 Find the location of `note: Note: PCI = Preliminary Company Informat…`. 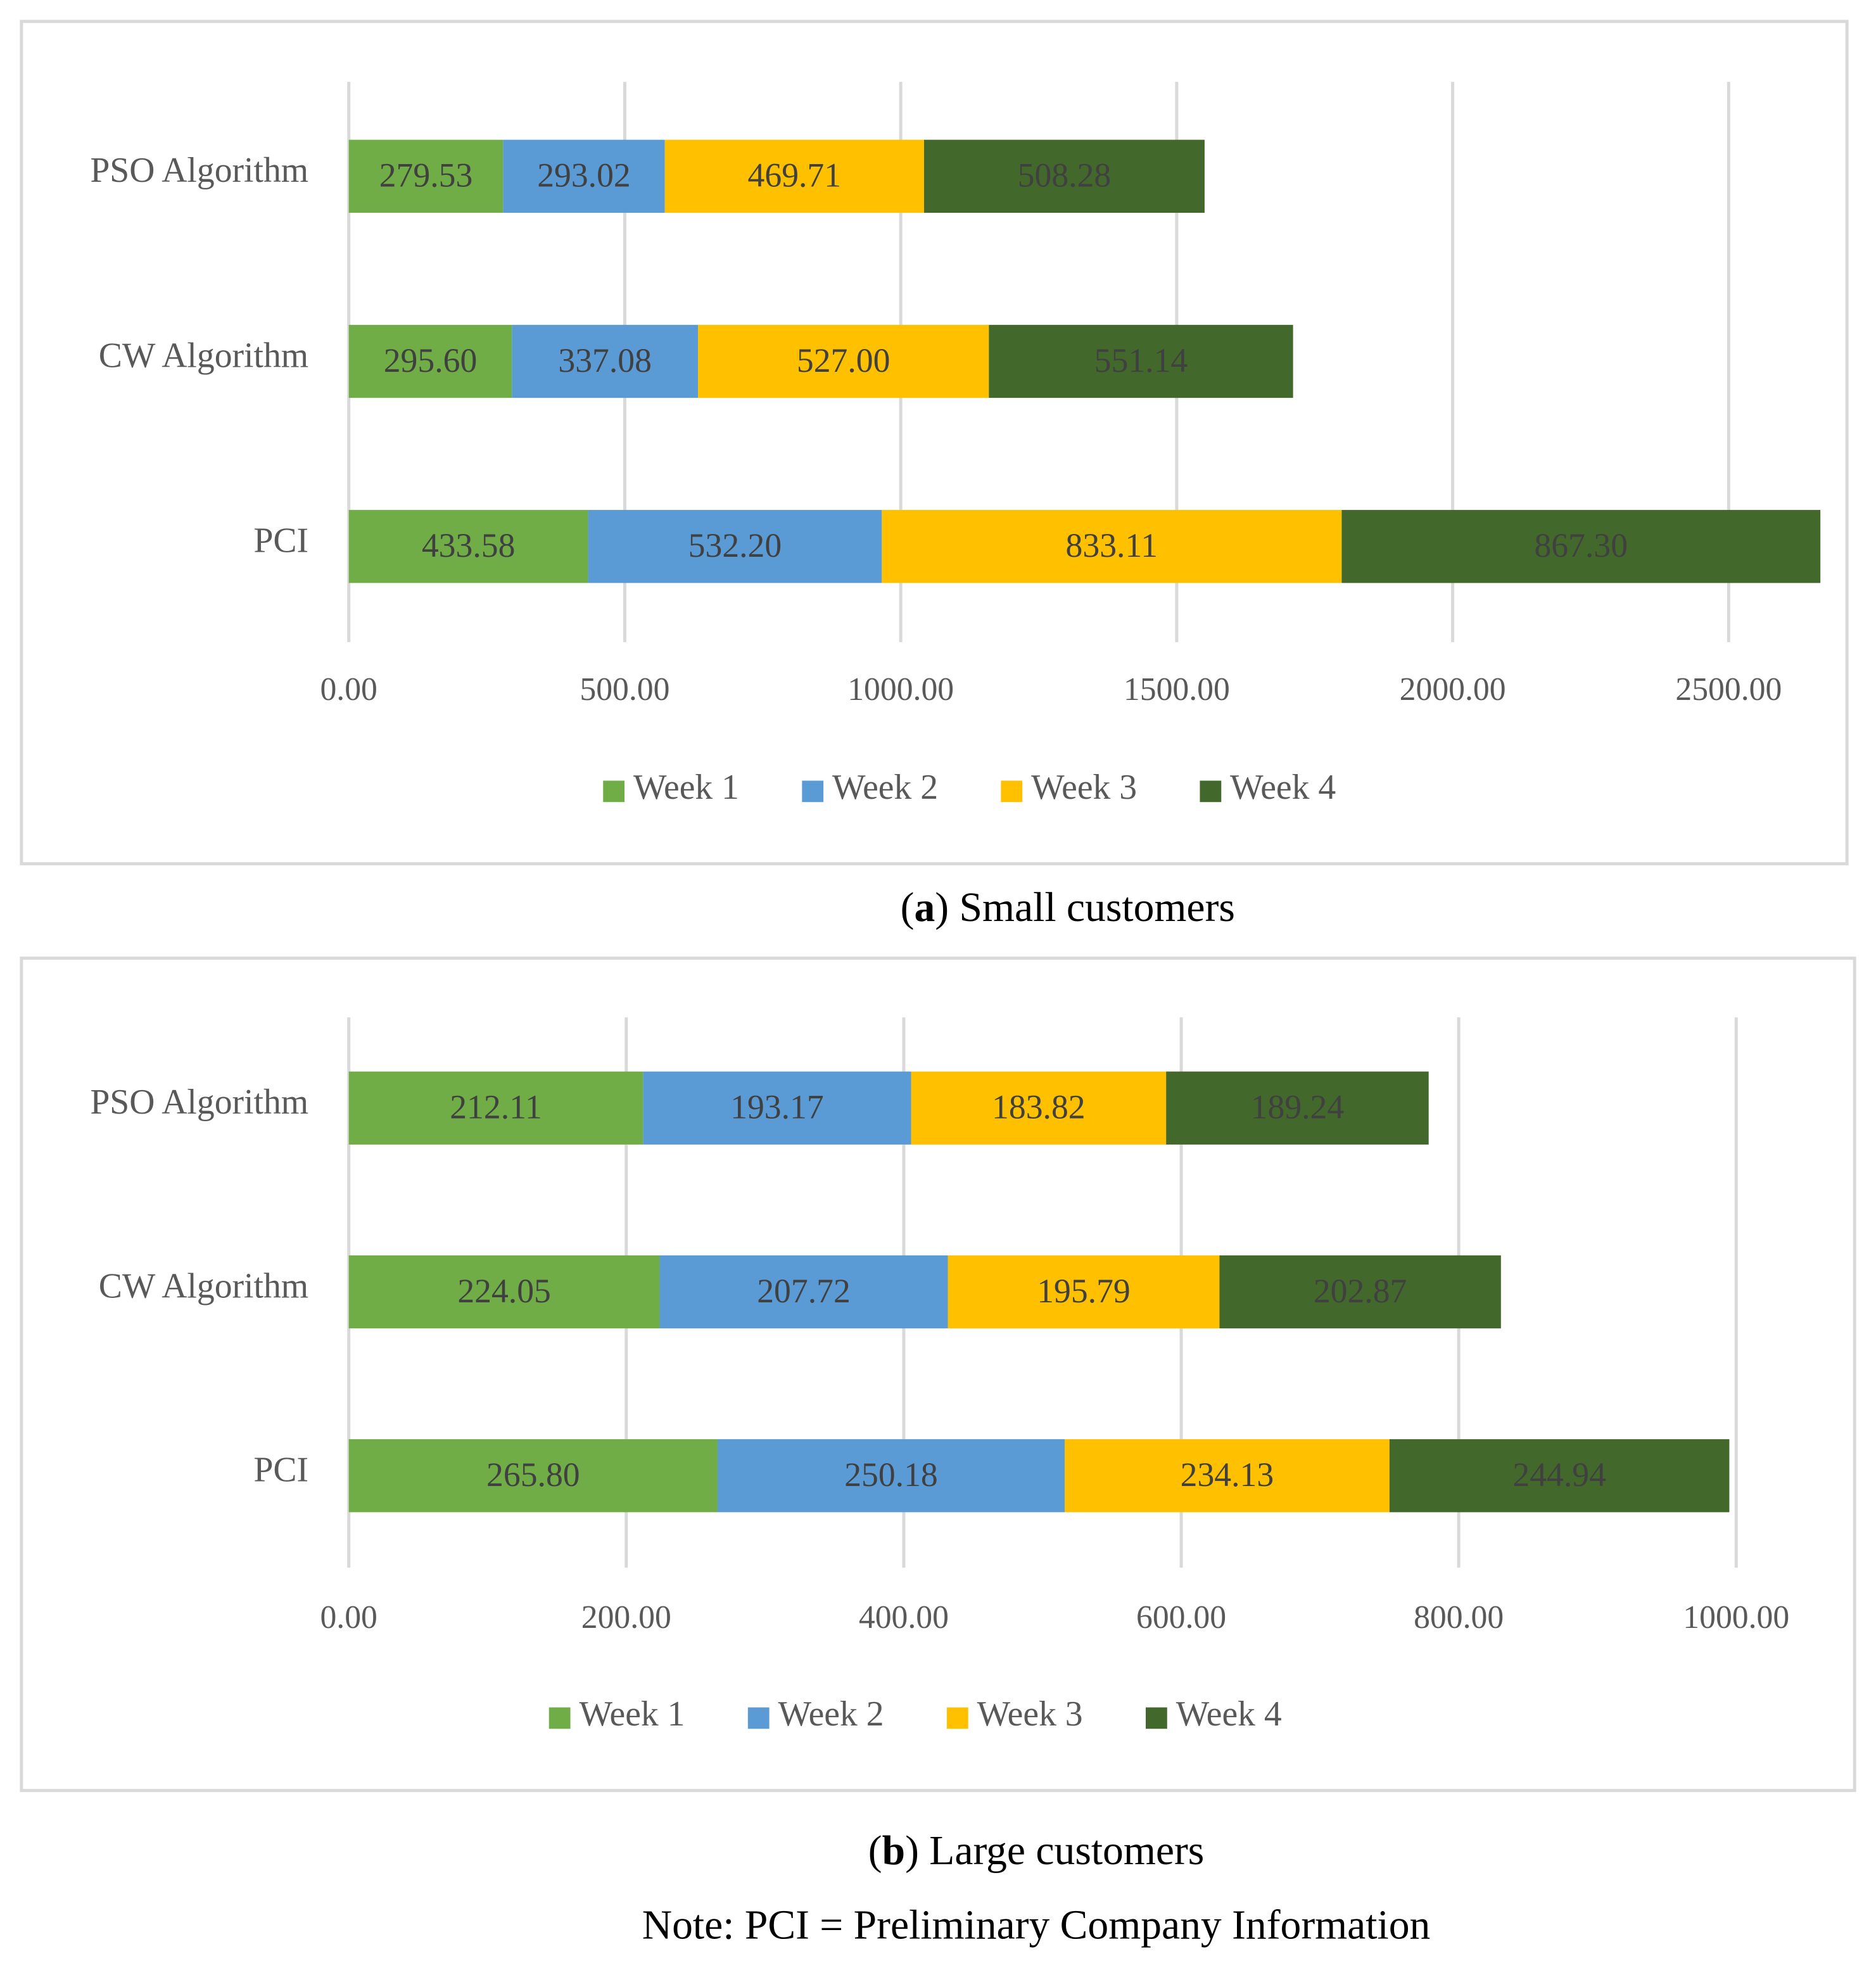

note: Note: PCI = Preliminary Company Informat… is located at coordinates (1036, 1925).